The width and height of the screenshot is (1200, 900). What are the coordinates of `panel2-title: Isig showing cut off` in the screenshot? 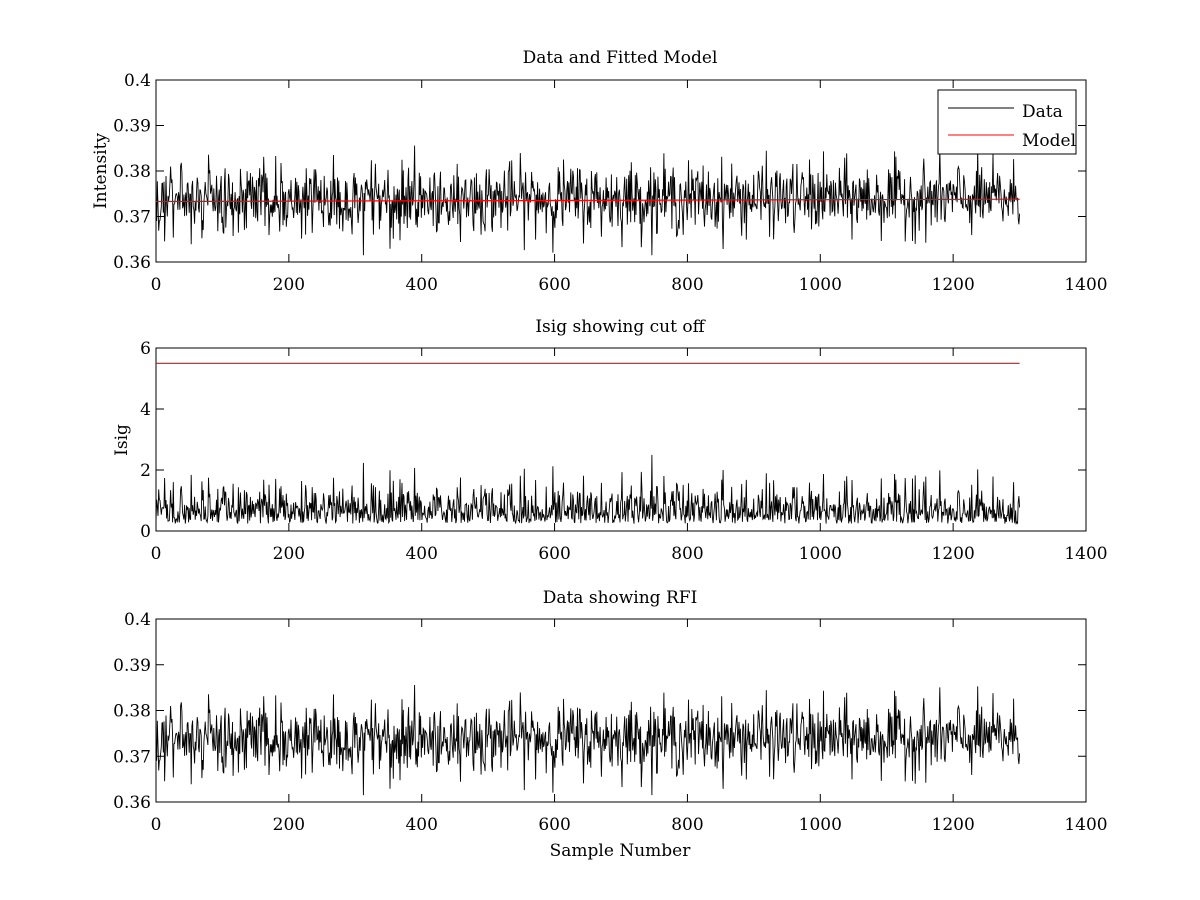 It's located at (620, 327).